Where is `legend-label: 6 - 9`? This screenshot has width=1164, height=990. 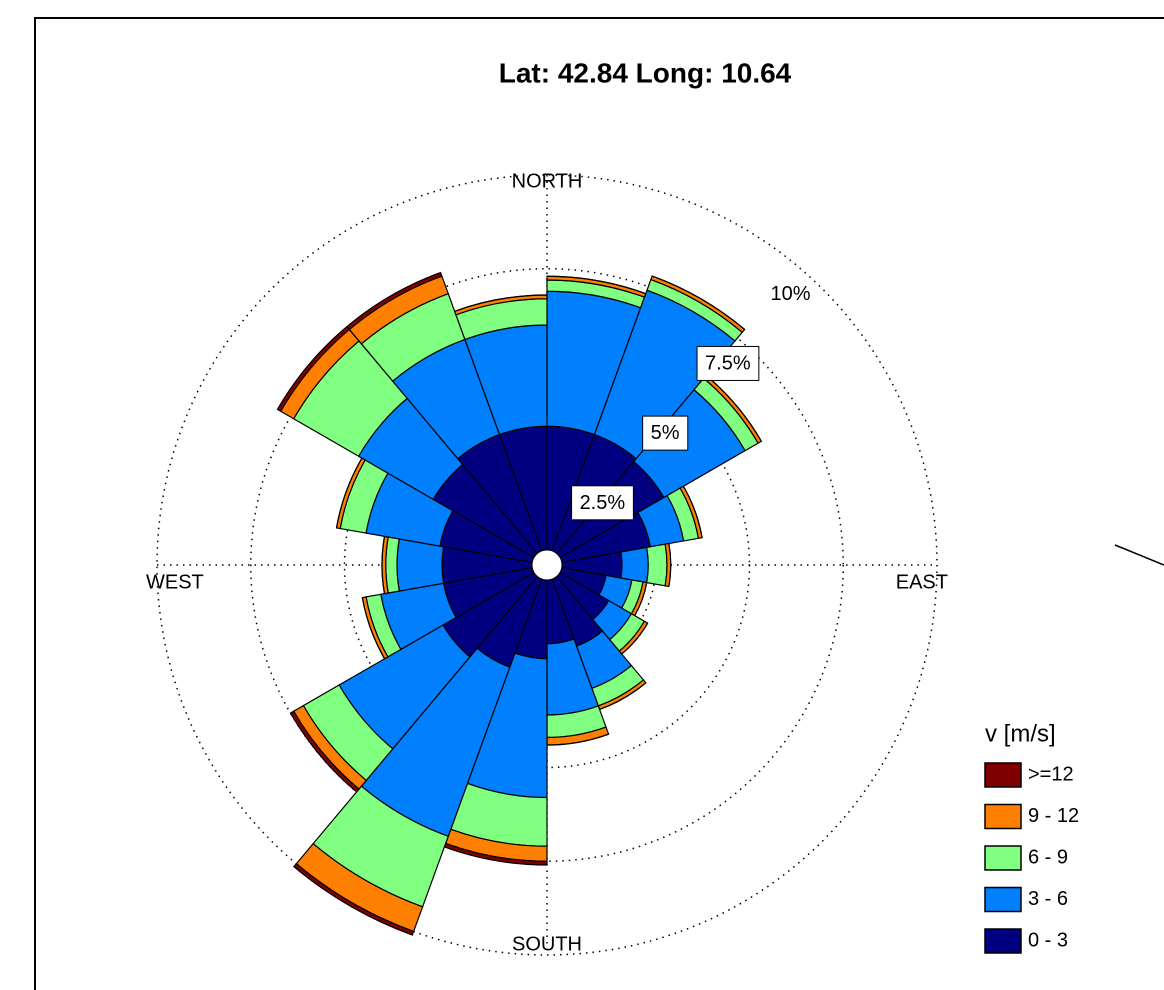 legend-label: 6 - 9 is located at coordinates (1048, 857).